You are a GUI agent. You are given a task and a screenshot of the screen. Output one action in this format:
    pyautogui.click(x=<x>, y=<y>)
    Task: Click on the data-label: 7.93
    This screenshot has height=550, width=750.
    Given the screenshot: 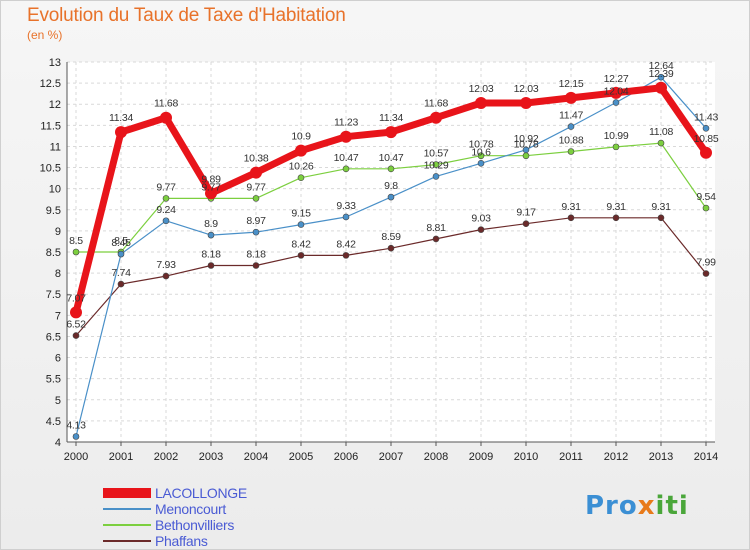 What is the action you would take?
    pyautogui.click(x=166, y=265)
    